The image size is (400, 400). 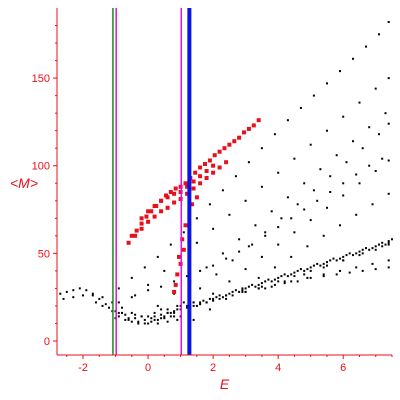 What do you see at coordinates (24, 183) in the screenshot?
I see `y-axis-title: <M>` at bounding box center [24, 183].